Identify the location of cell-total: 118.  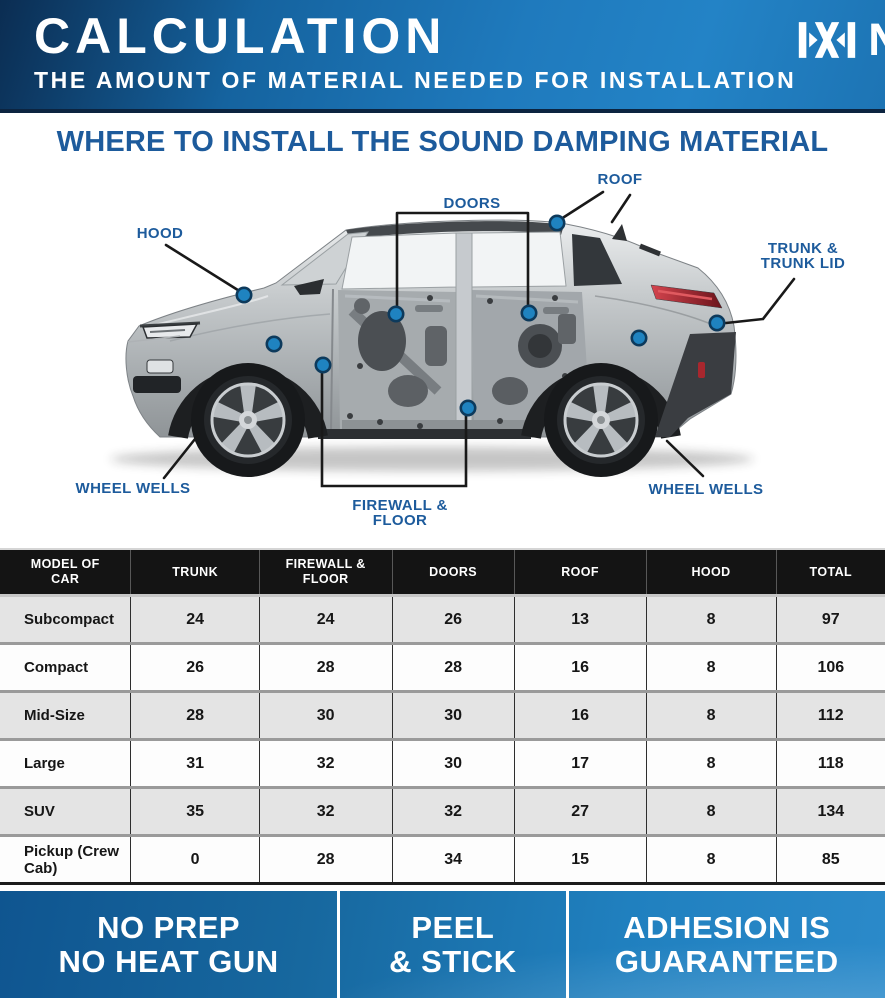
(830, 763).